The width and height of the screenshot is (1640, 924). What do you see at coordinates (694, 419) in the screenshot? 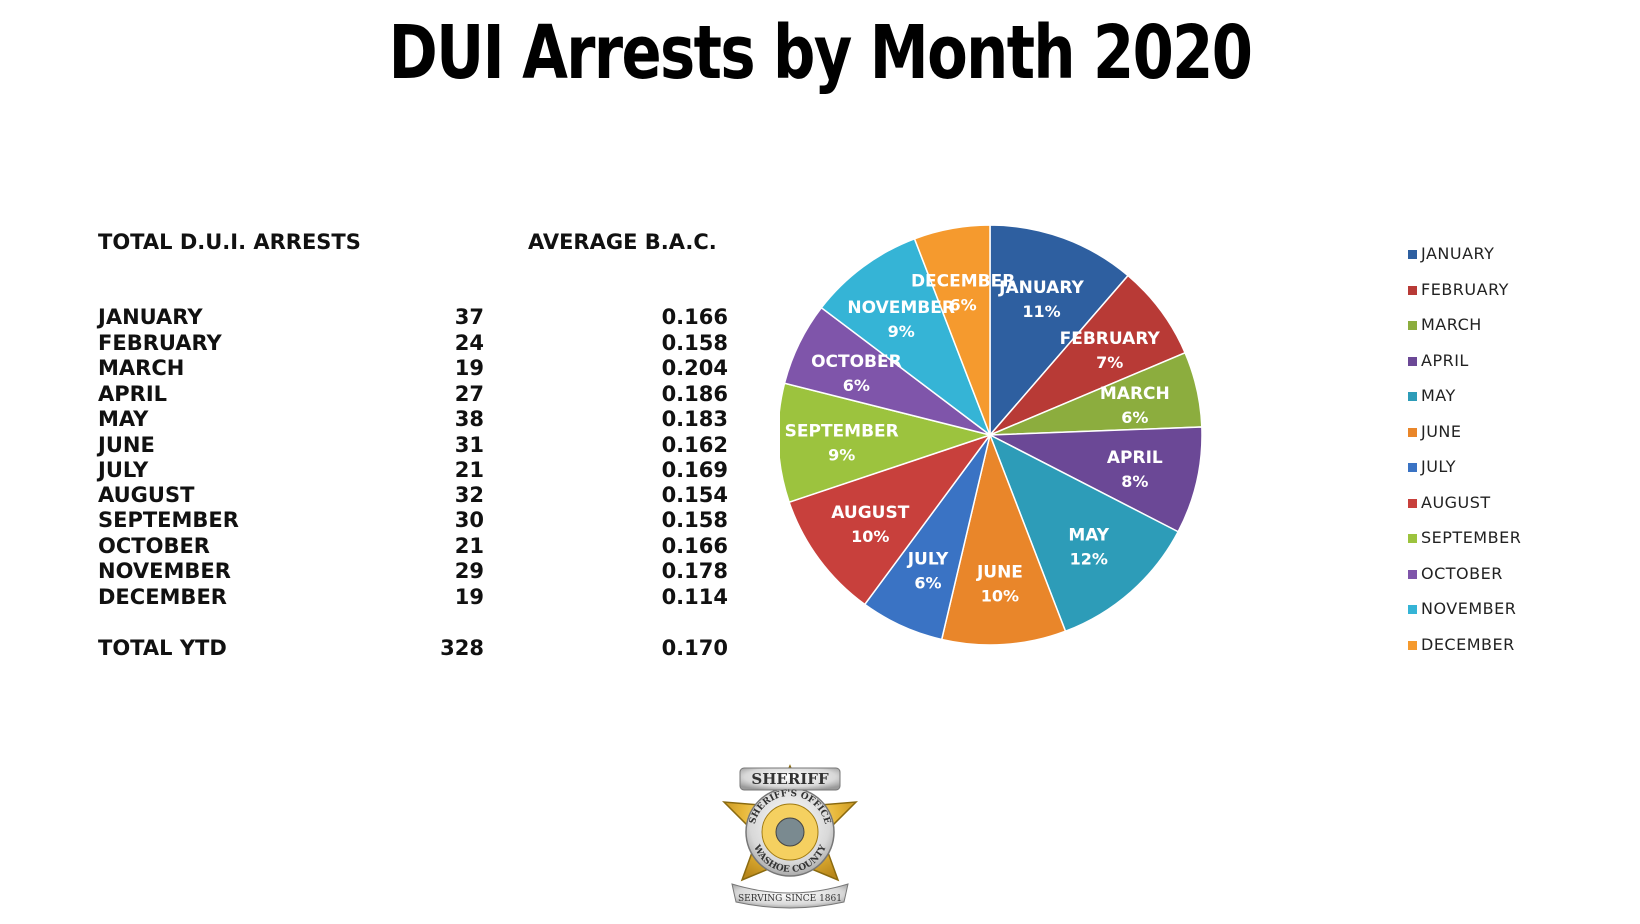
I see `row-bac: 0.183` at bounding box center [694, 419].